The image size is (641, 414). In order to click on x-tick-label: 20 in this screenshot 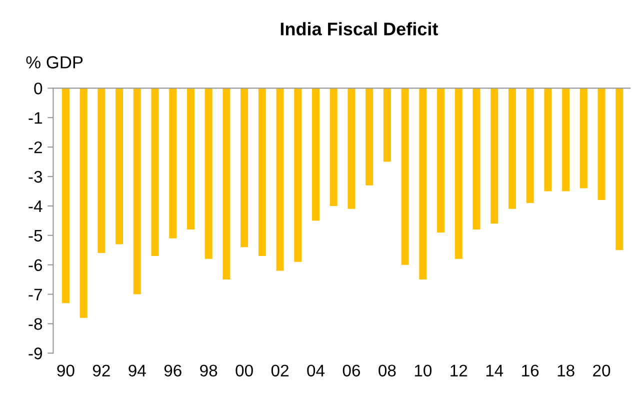, I will do `click(601, 370)`.